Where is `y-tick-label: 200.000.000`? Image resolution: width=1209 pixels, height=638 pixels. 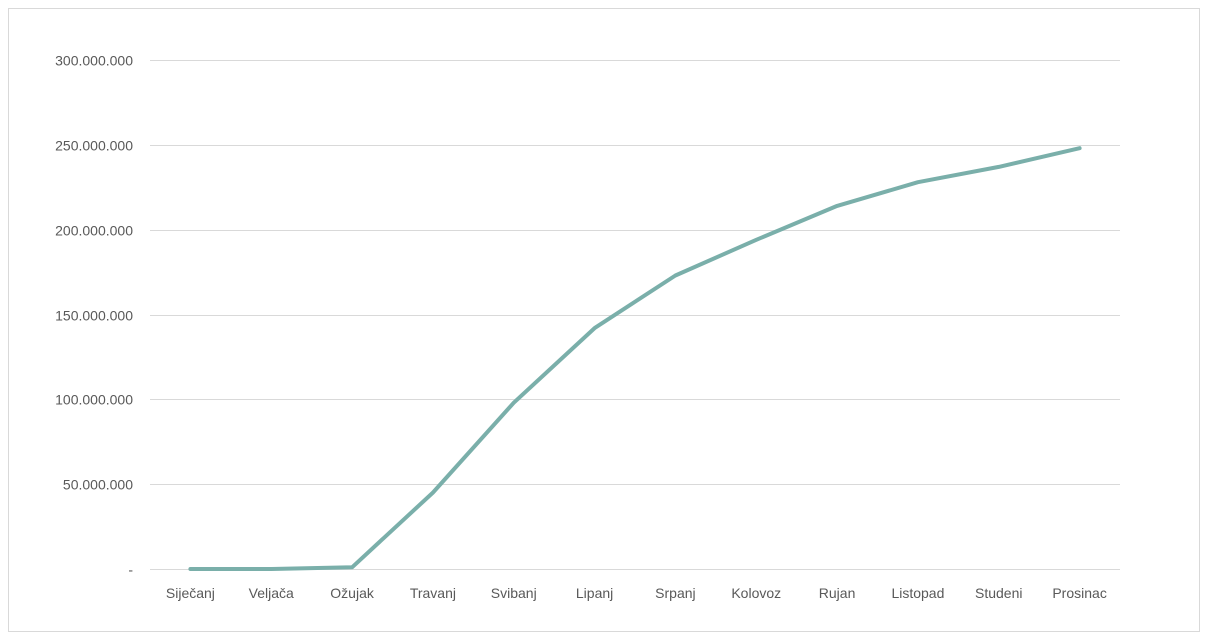 y-tick-label: 200.000.000 is located at coordinates (94, 231).